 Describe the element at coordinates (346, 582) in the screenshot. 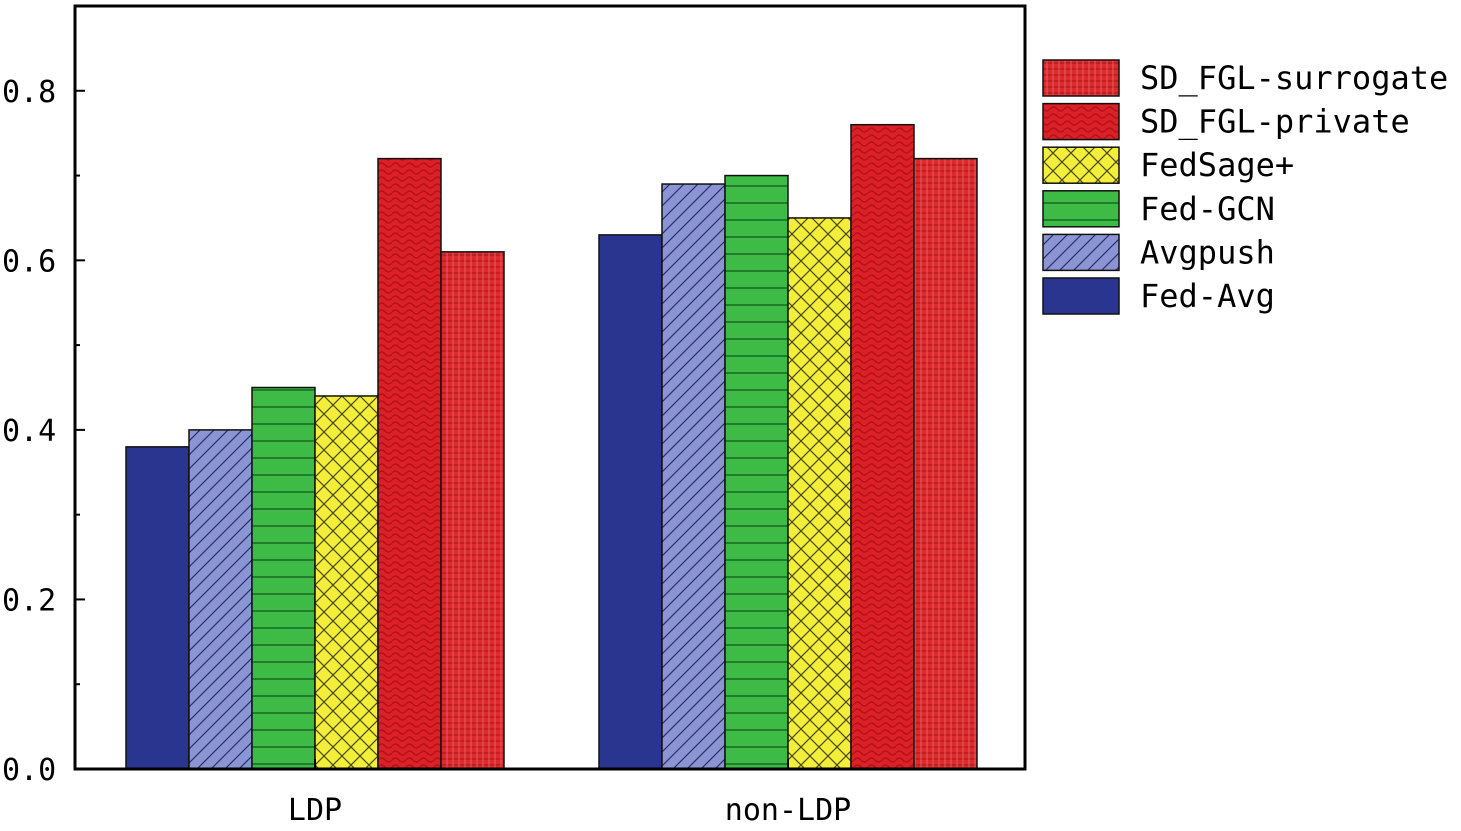

I see `bar-fedsage--ldp` at that location.